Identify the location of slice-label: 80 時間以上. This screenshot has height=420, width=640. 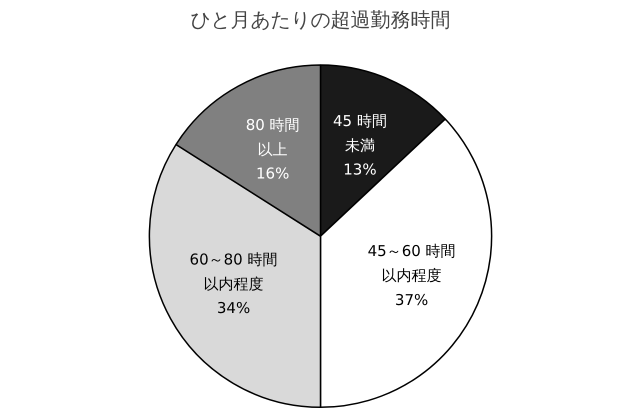
(273, 137).